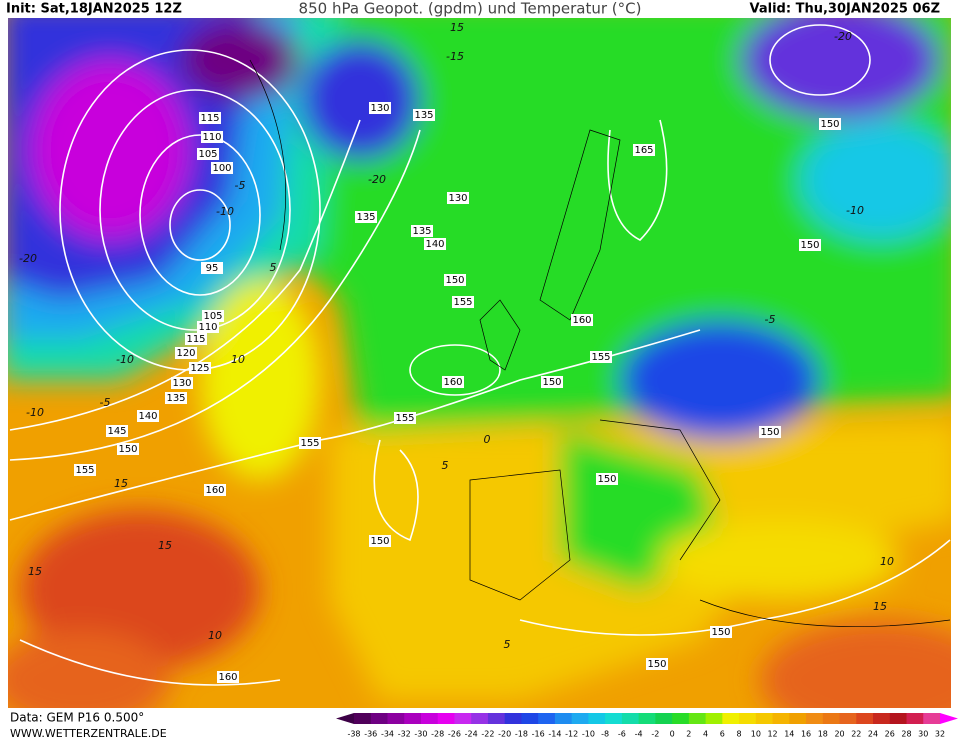 Image resolution: width=959 pixels, height=745 pixels. I want to click on valid-text: Valid: Thu,30JAN2025 06Z, so click(845, 9).